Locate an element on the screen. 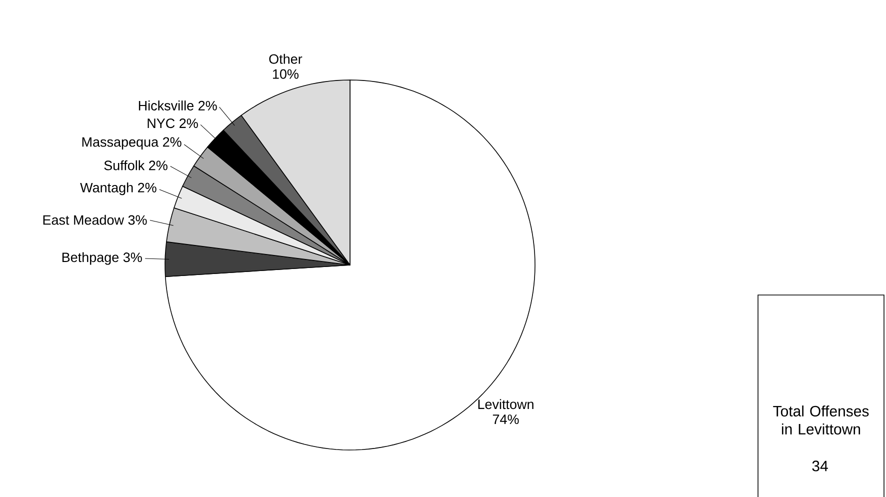 The image size is (886, 497). slice-label: Other is located at coordinates (285, 59).